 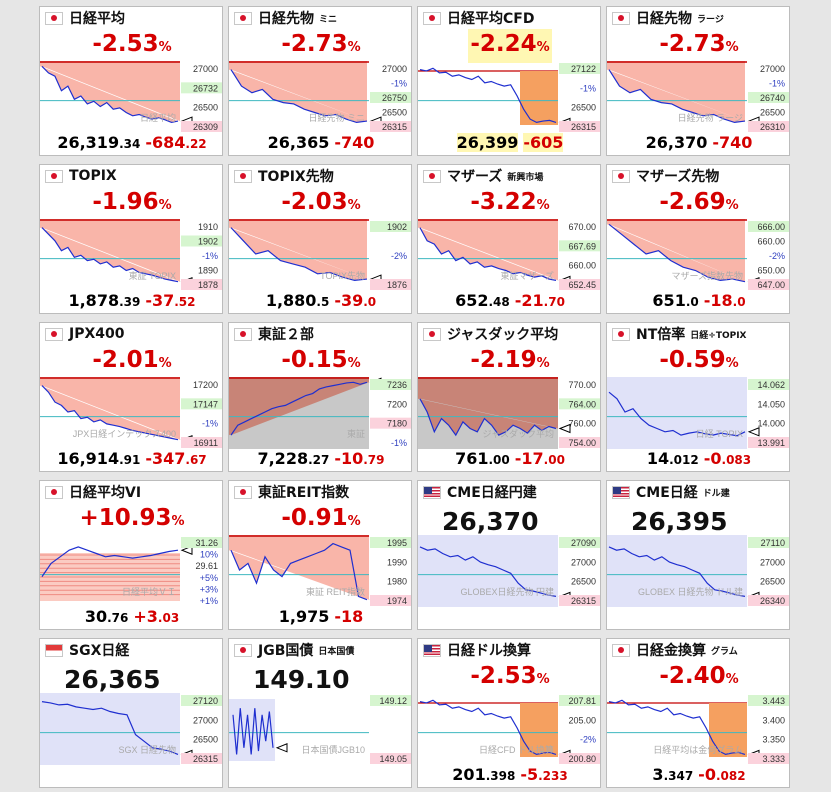 I want to click on axis-label: -1%, so click(x=777, y=84).